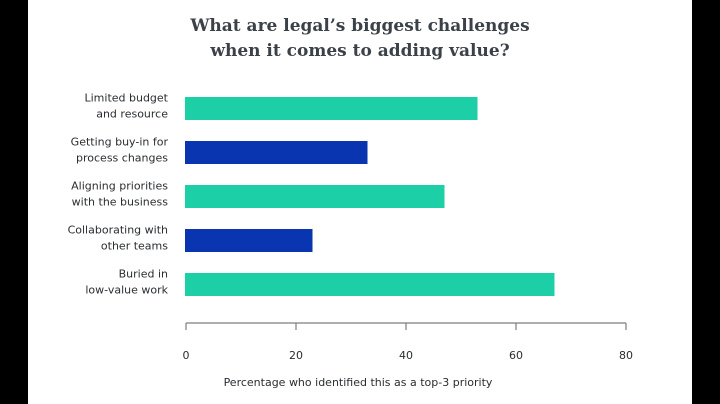 Image resolution: width=720 pixels, height=404 pixels. Describe the element at coordinates (143, 274) in the screenshot. I see `category-label: Buried in` at that location.